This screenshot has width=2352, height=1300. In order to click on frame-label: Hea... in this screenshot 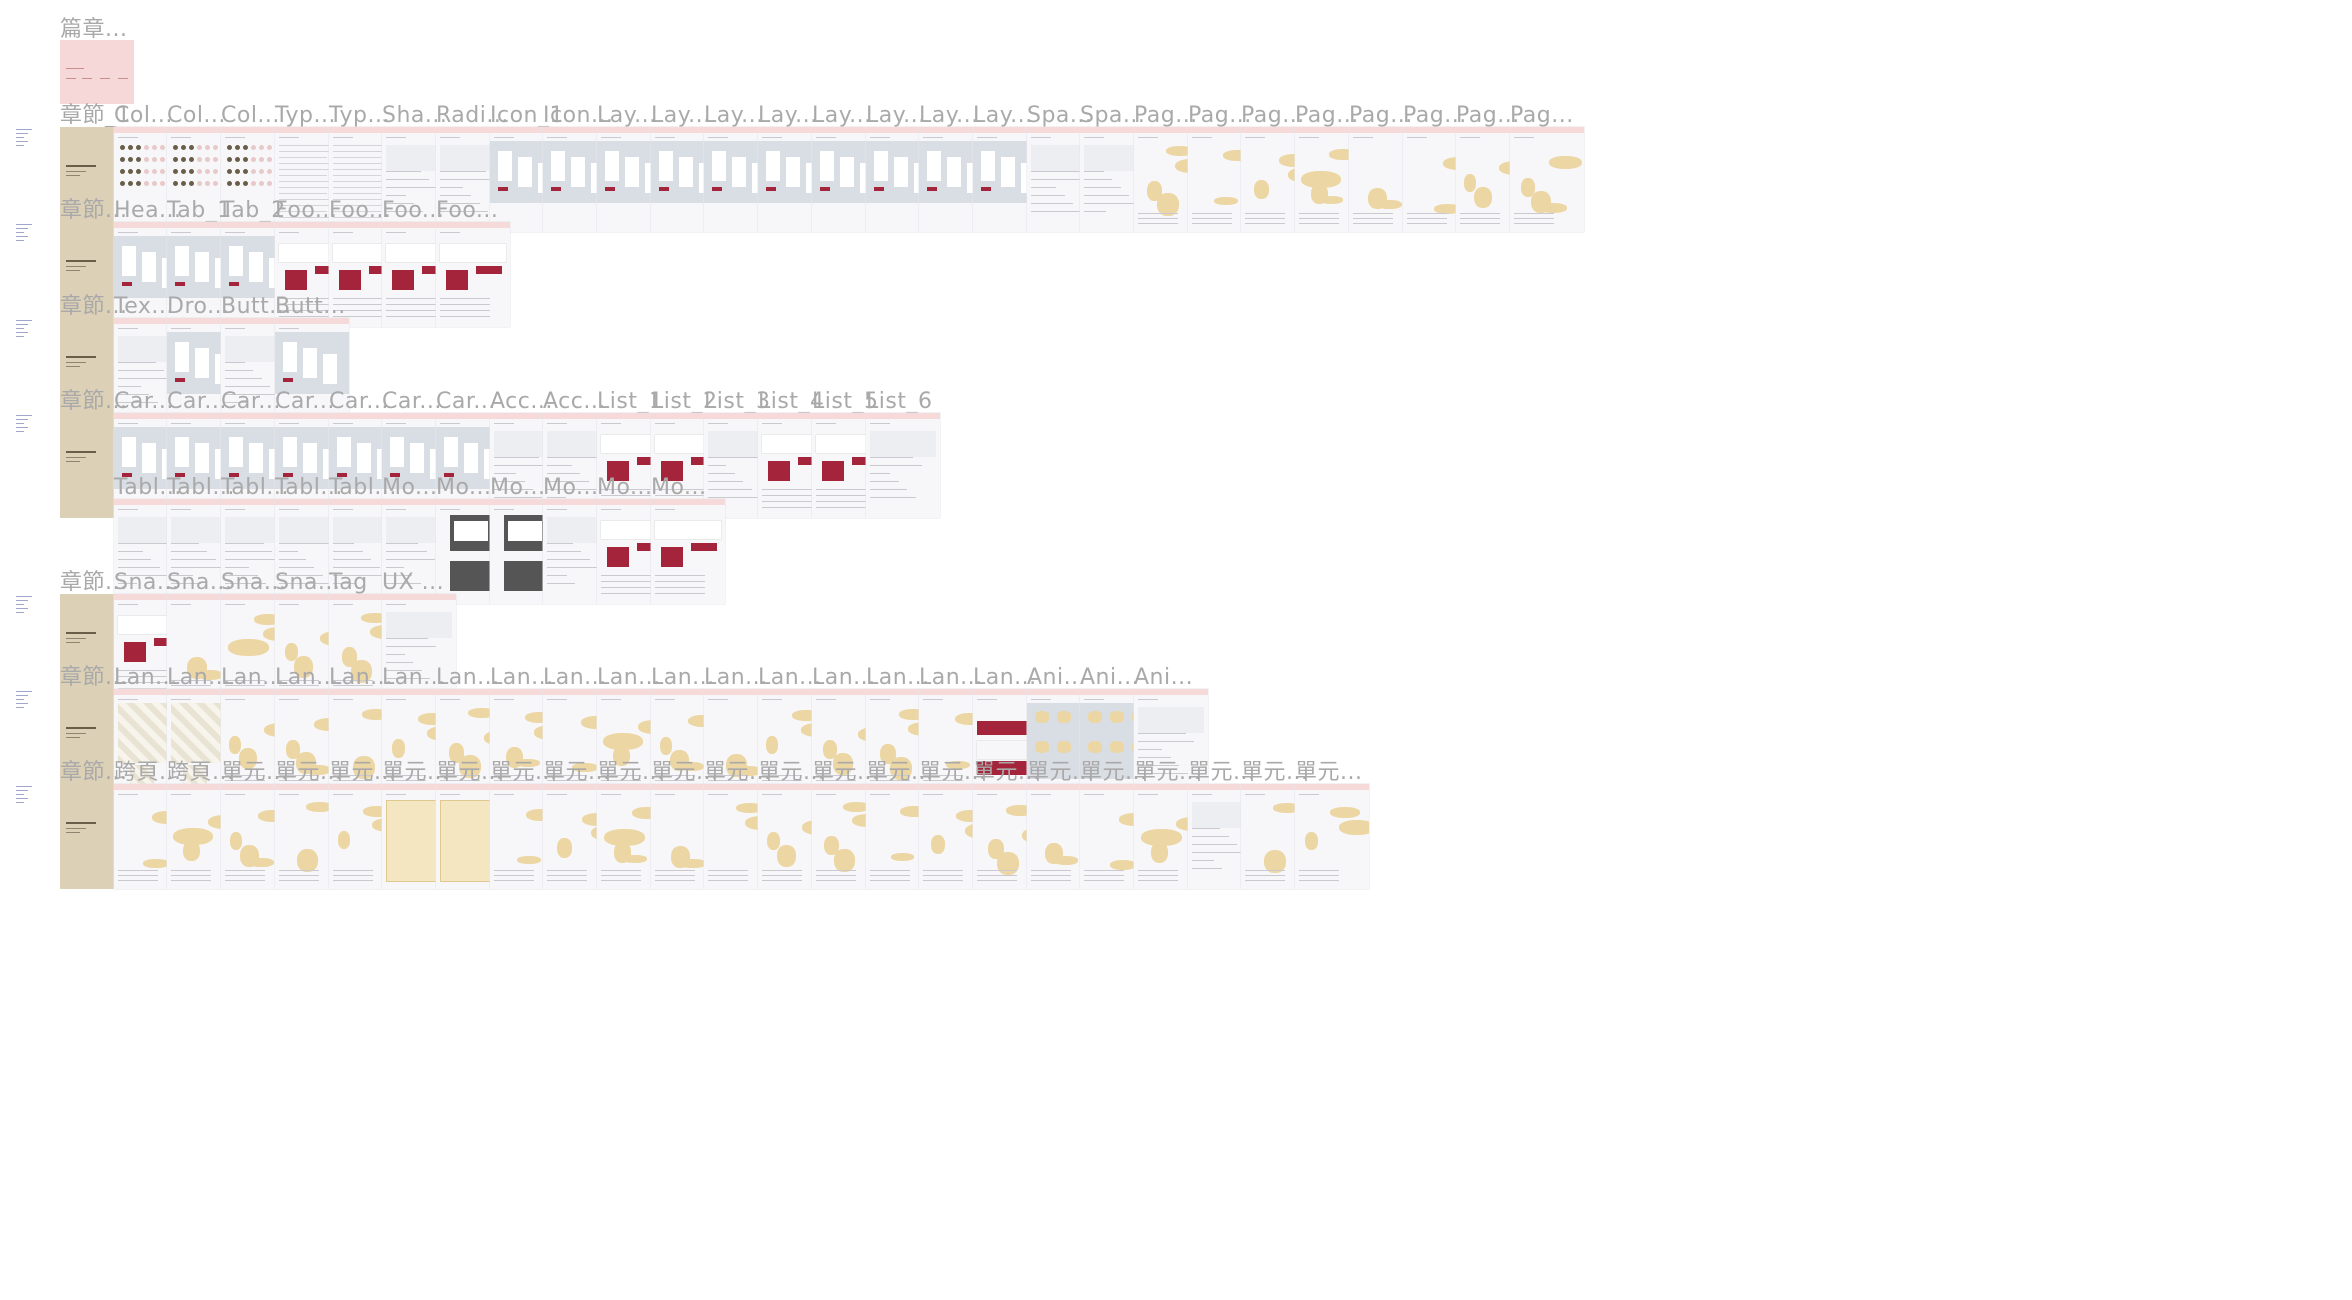, I will do `click(148, 210)`.